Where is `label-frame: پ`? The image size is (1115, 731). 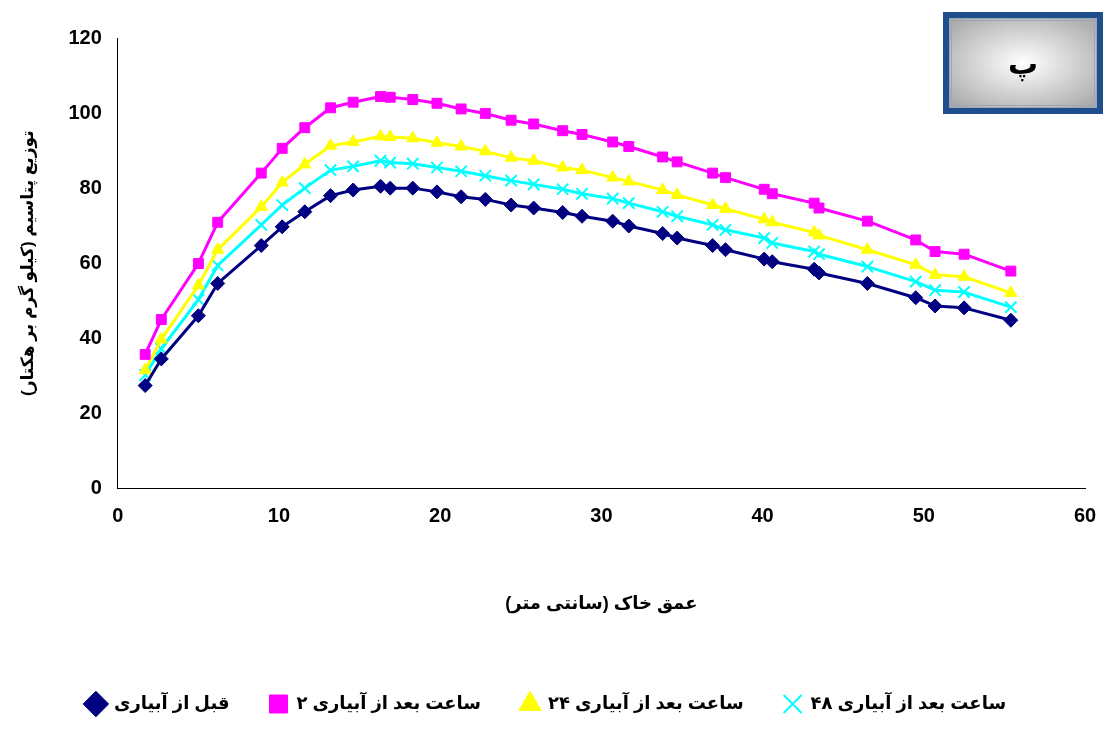
label-frame: پ is located at coordinates (1023, 63).